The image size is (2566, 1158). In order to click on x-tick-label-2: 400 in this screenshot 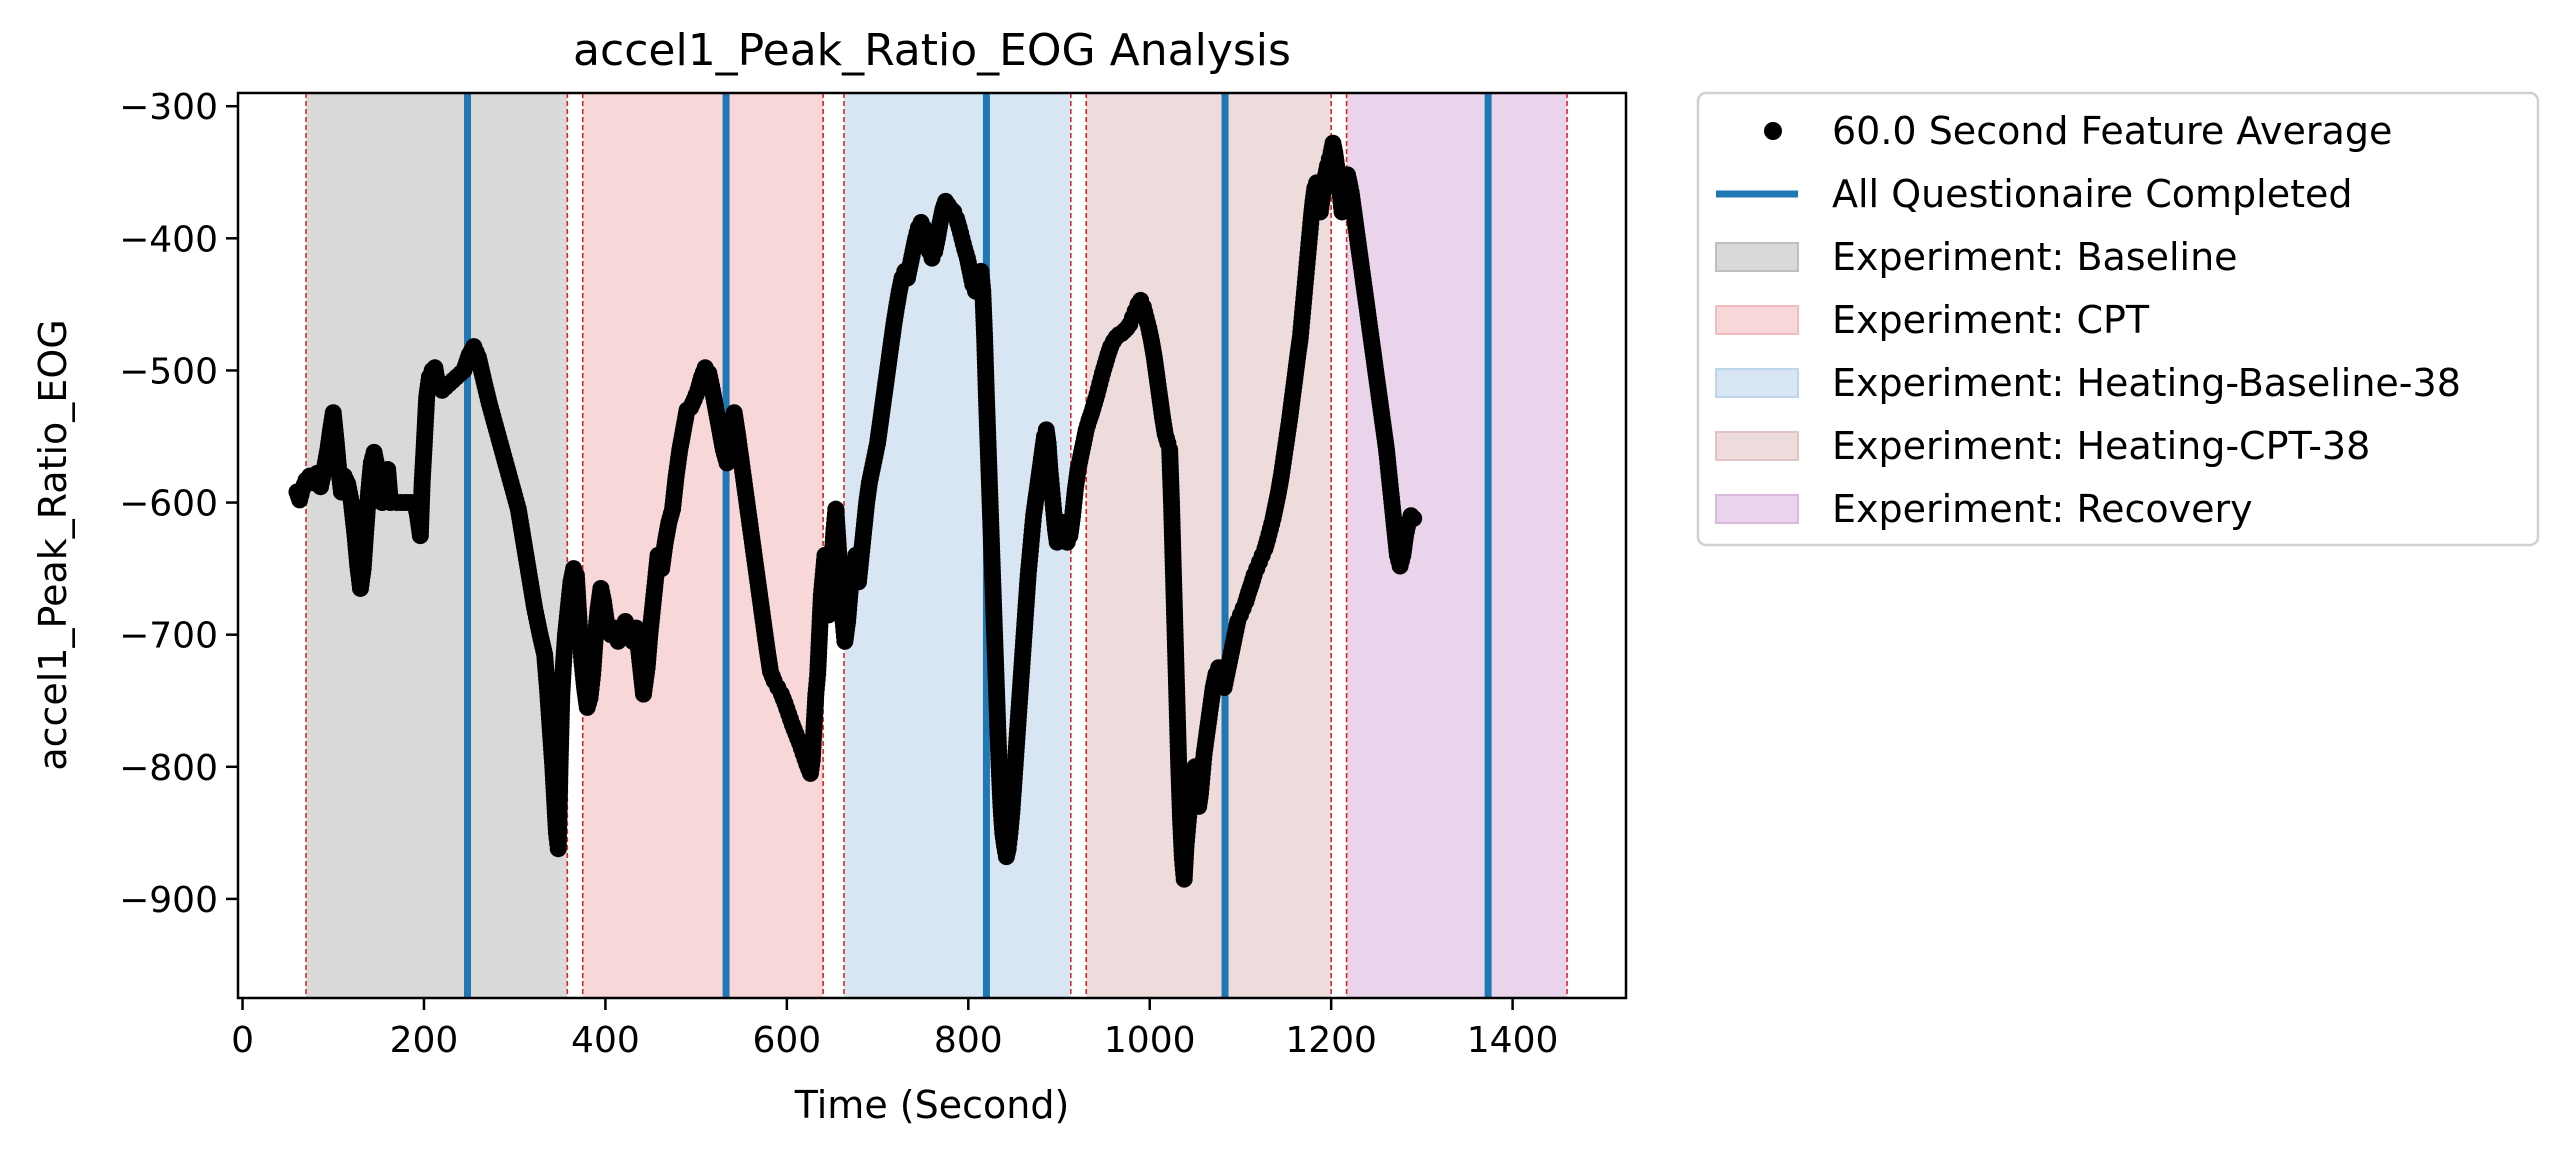, I will do `click(605, 1040)`.